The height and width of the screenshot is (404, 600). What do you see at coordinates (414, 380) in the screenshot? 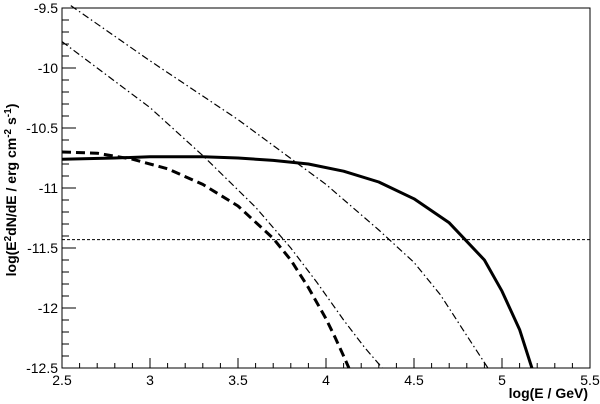
I see `x-tick-label: 4.5` at bounding box center [414, 380].